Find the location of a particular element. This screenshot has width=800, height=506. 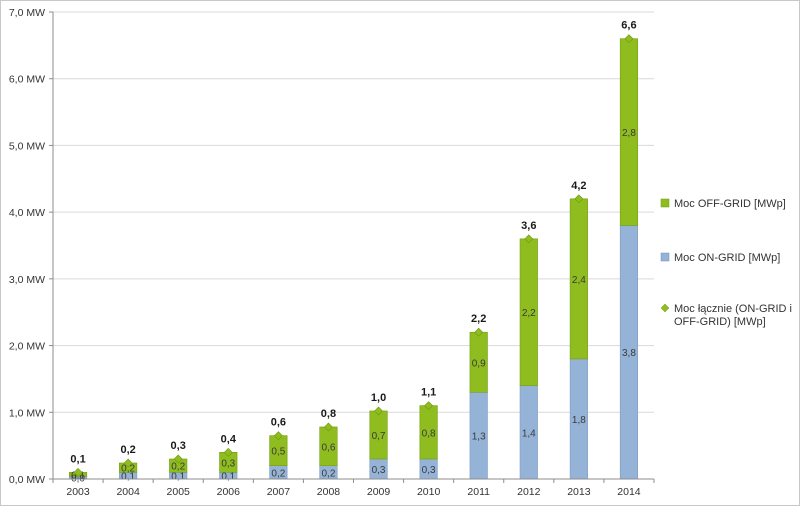

bar-off-grid-value-label: 0,5 is located at coordinates (278, 452).